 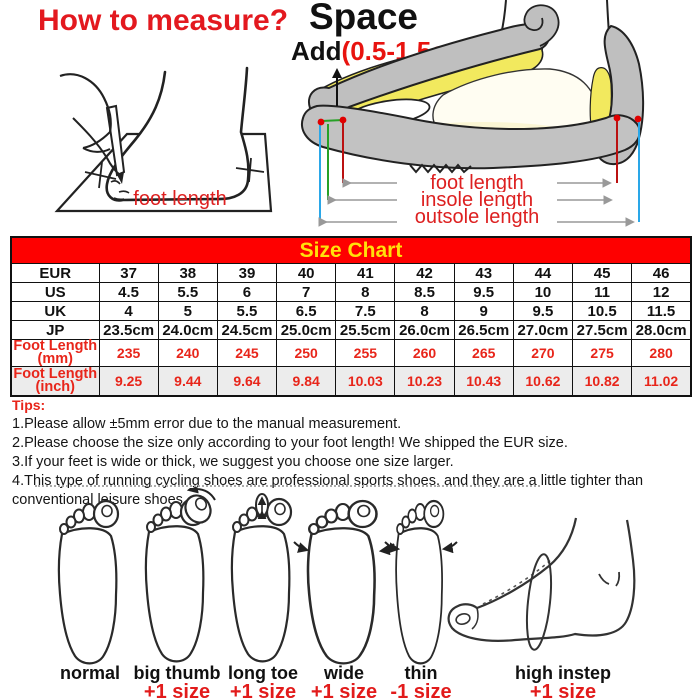 I want to click on foot-type-name: normal, so click(x=89, y=673).